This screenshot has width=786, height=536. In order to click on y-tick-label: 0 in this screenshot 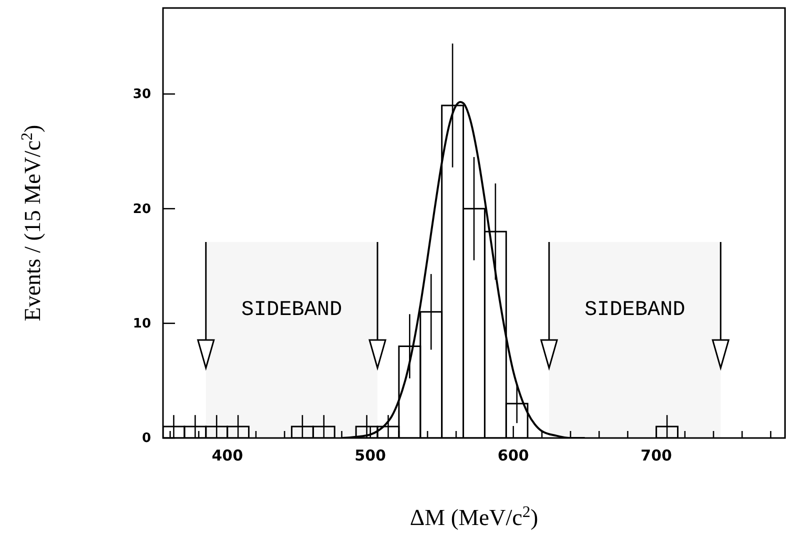, I will do `click(146, 438)`.